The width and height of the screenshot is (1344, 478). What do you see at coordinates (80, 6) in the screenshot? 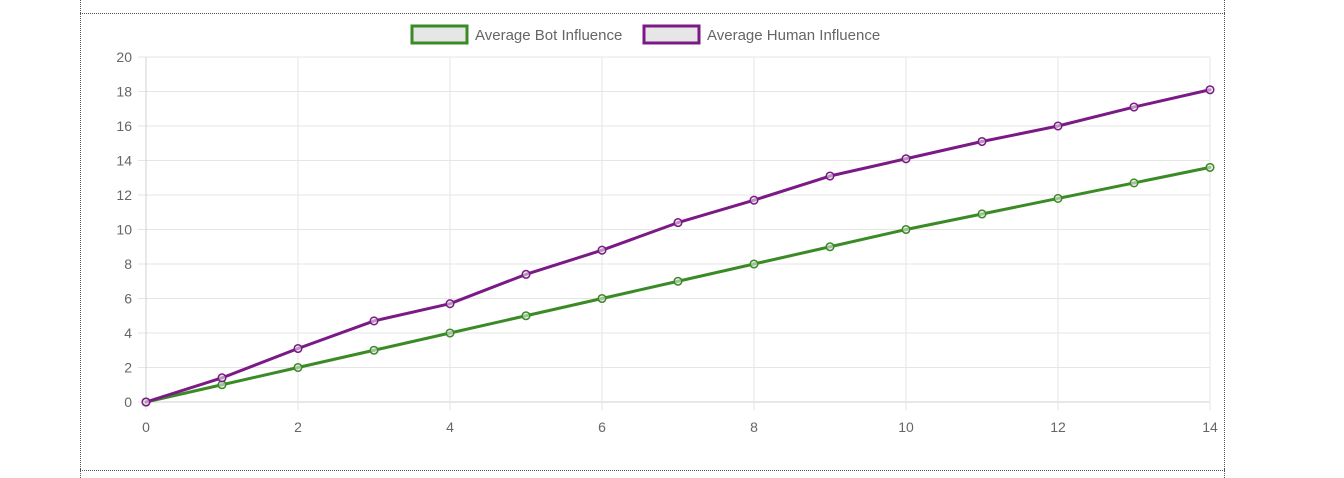
I see `frame-border-top-left` at bounding box center [80, 6].